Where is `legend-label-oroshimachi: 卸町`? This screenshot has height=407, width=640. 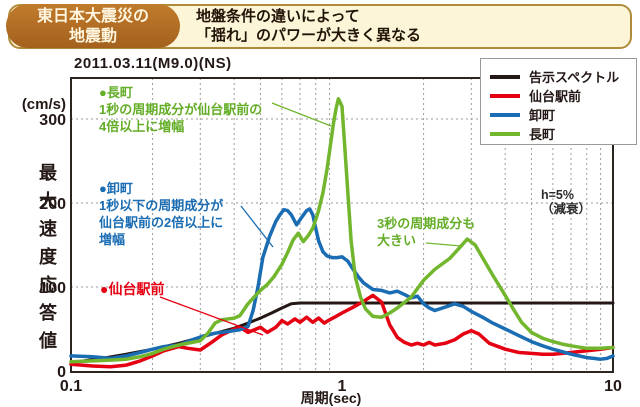 legend-label-oroshimachi: 卸町 is located at coordinates (542, 115).